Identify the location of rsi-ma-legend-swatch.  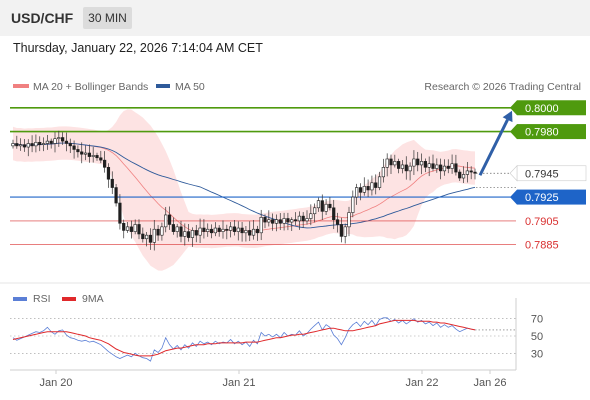
(69, 299).